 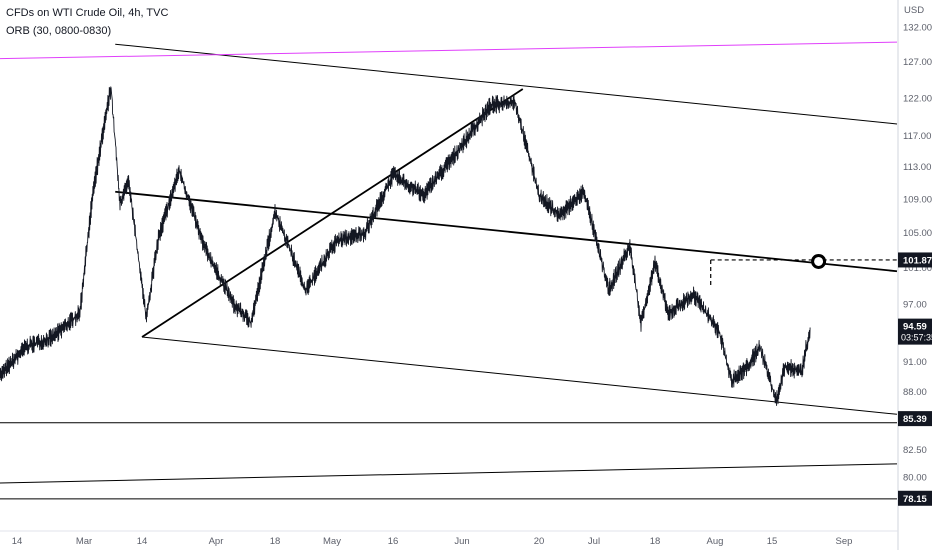 I want to click on price-label: 85.39, so click(x=915, y=419).